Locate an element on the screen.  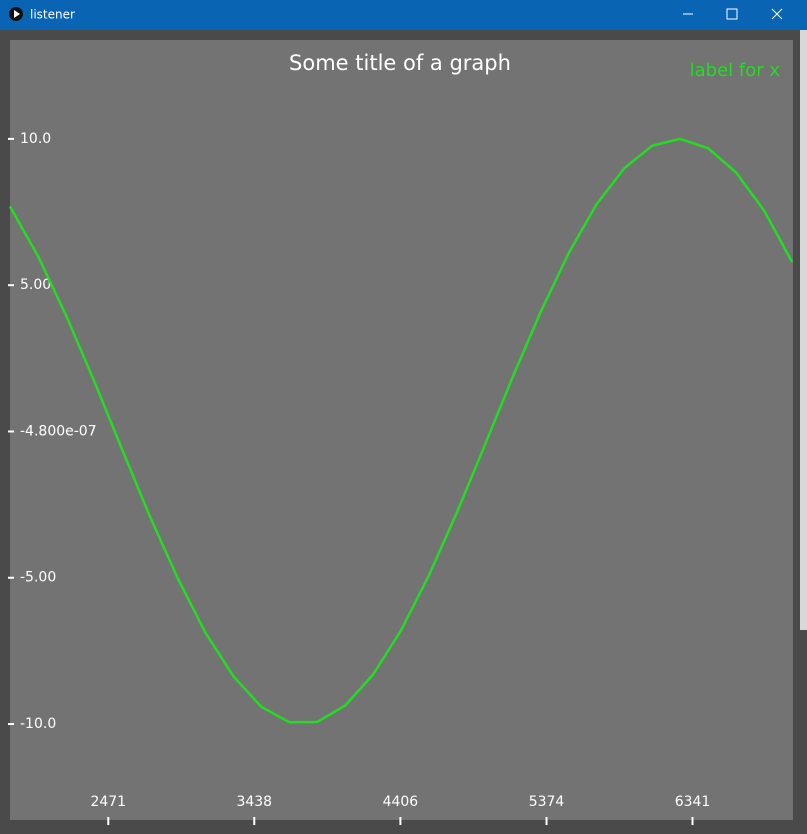
chart-title: Some title of a graph is located at coordinates (400, 63).